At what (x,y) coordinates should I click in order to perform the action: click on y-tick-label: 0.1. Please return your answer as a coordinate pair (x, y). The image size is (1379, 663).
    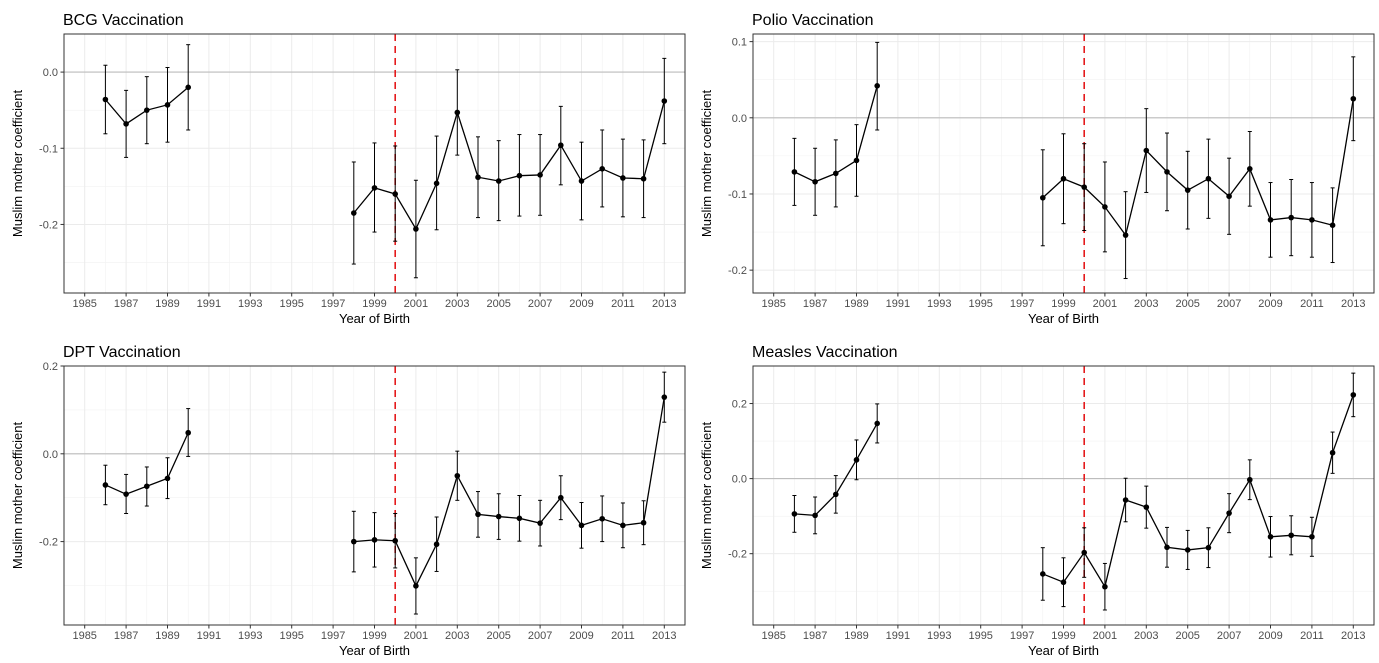
    Looking at the image, I should click on (739, 43).